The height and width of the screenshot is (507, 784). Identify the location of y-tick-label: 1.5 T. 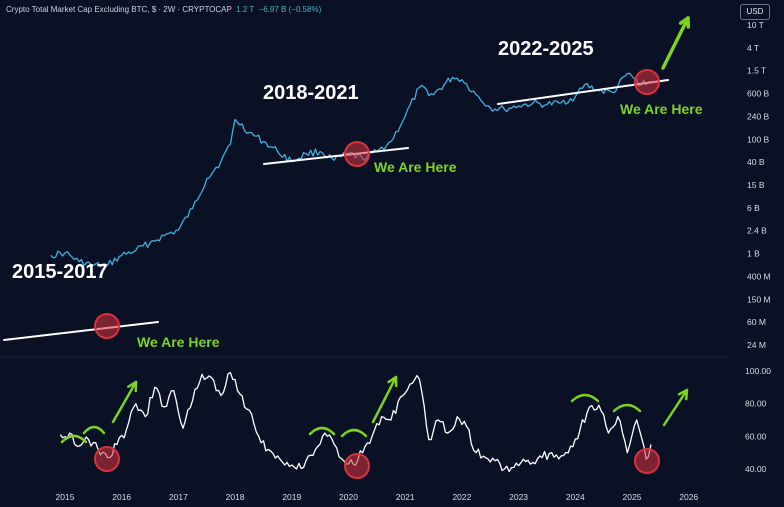
(756, 71).